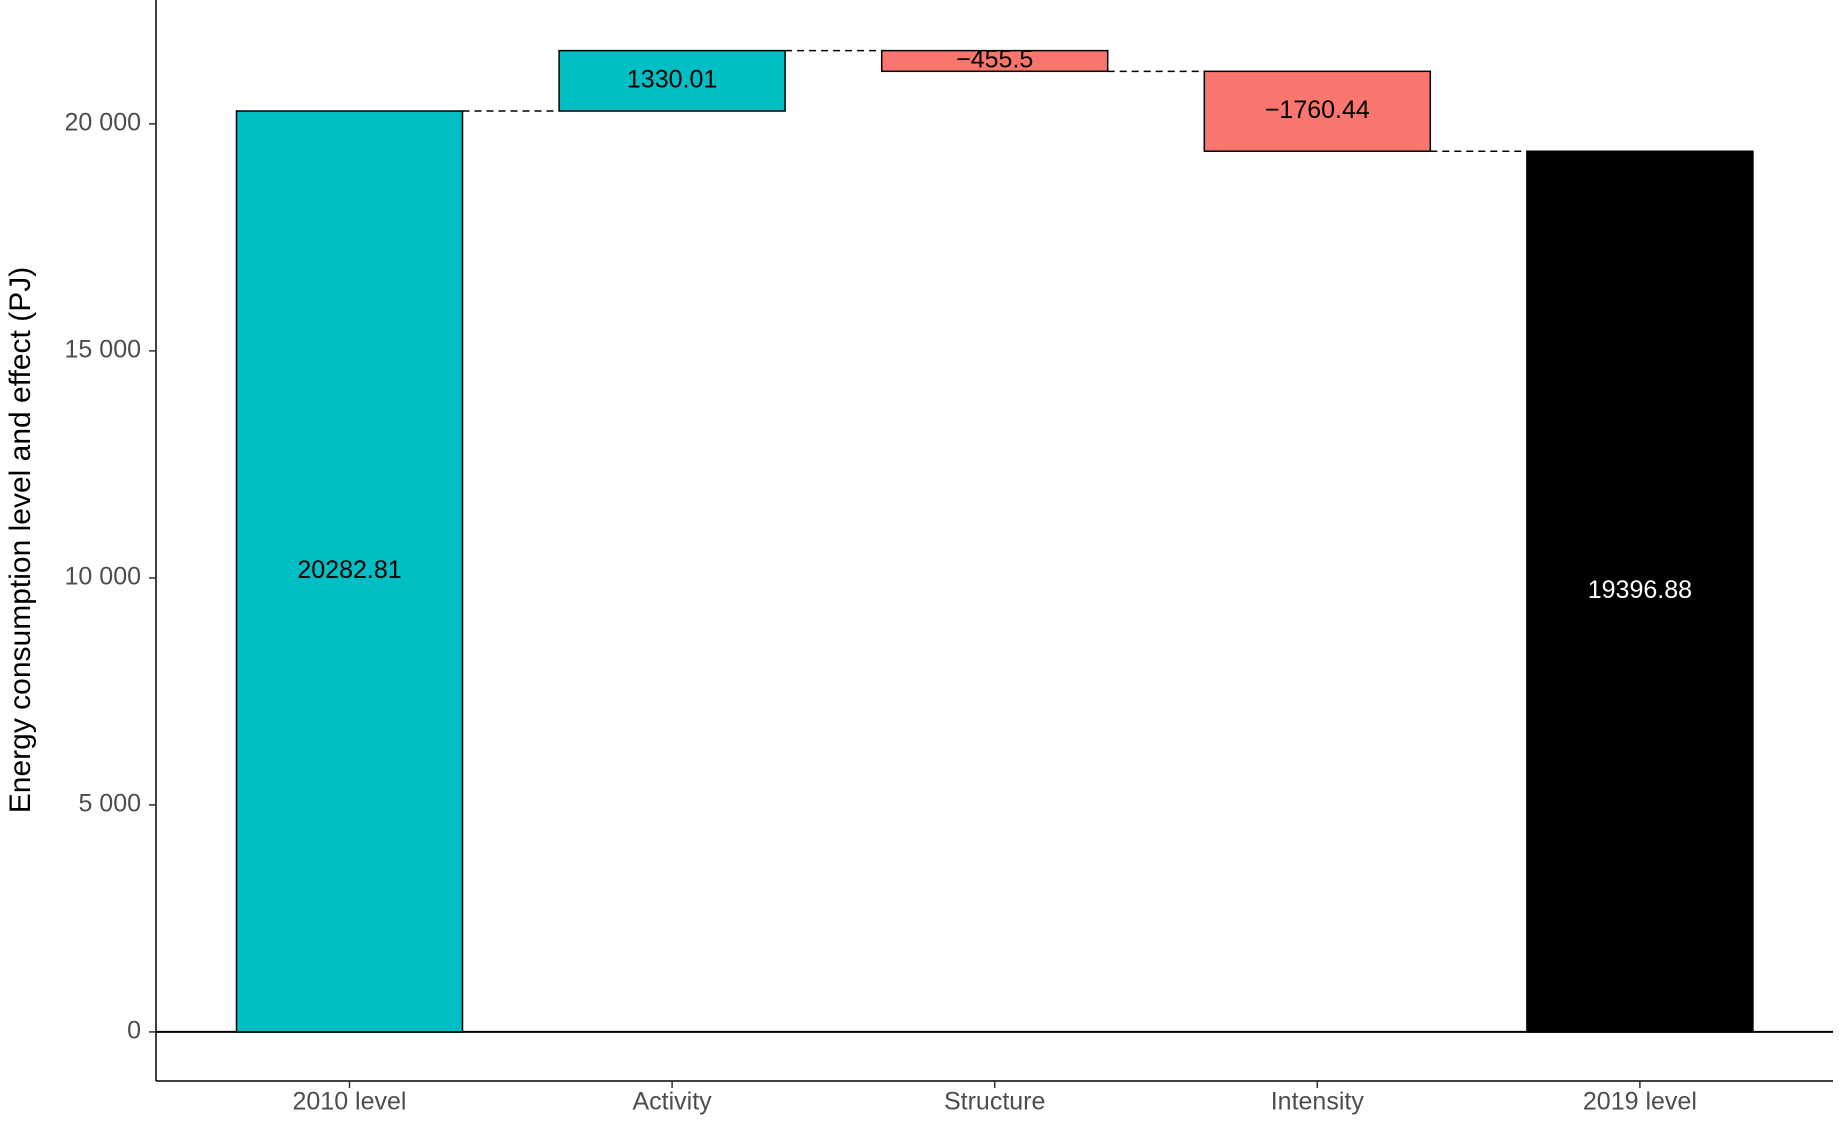 The image size is (1839, 1124). Describe the element at coordinates (103, 349) in the screenshot. I see `y-tick-label: 15 000` at that location.